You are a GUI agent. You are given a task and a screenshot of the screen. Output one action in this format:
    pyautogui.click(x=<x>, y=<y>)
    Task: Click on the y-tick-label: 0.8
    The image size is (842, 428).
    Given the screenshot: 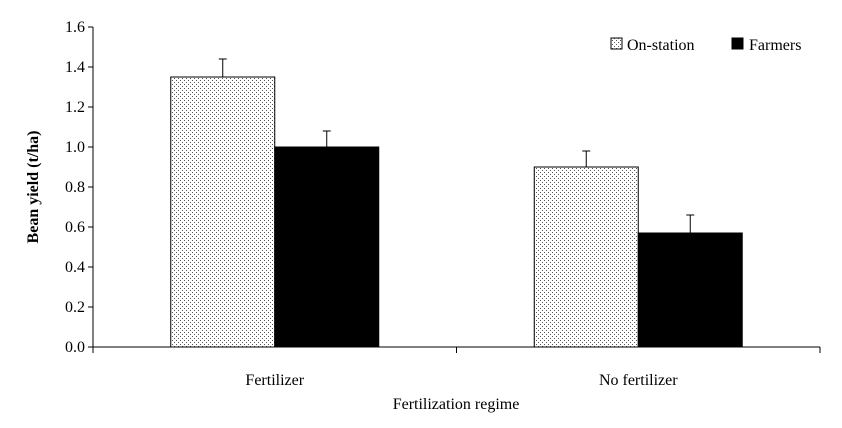 What is the action you would take?
    pyautogui.click(x=75, y=187)
    